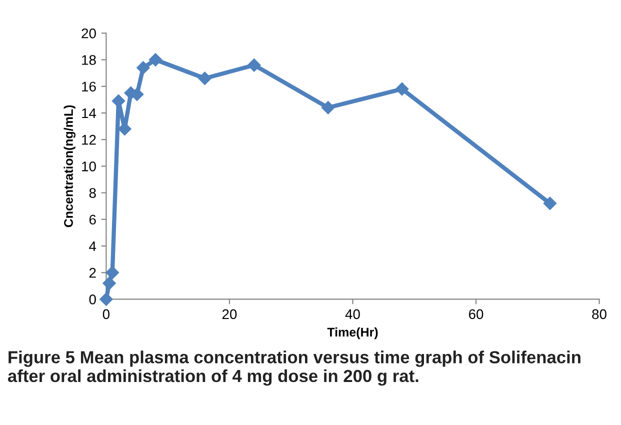  I want to click on x-tick-label: 20, so click(229, 314).